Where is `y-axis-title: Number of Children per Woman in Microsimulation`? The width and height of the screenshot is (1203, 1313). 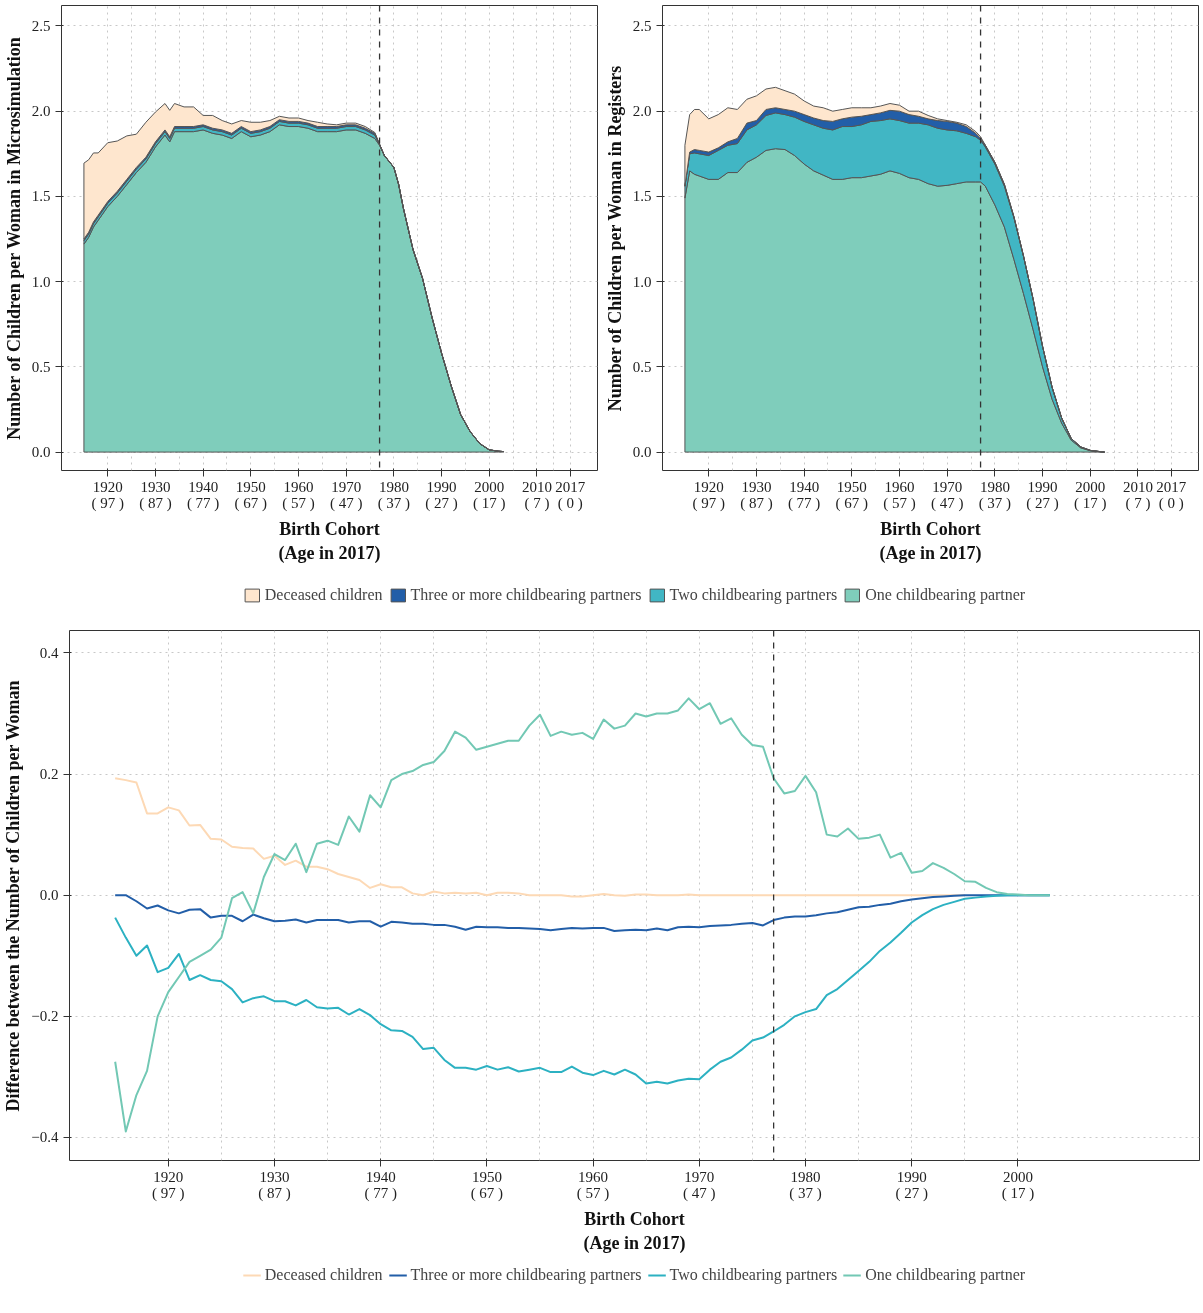 y-axis-title: Number of Children per Woman in Microsimulation is located at coordinates (13, 238).